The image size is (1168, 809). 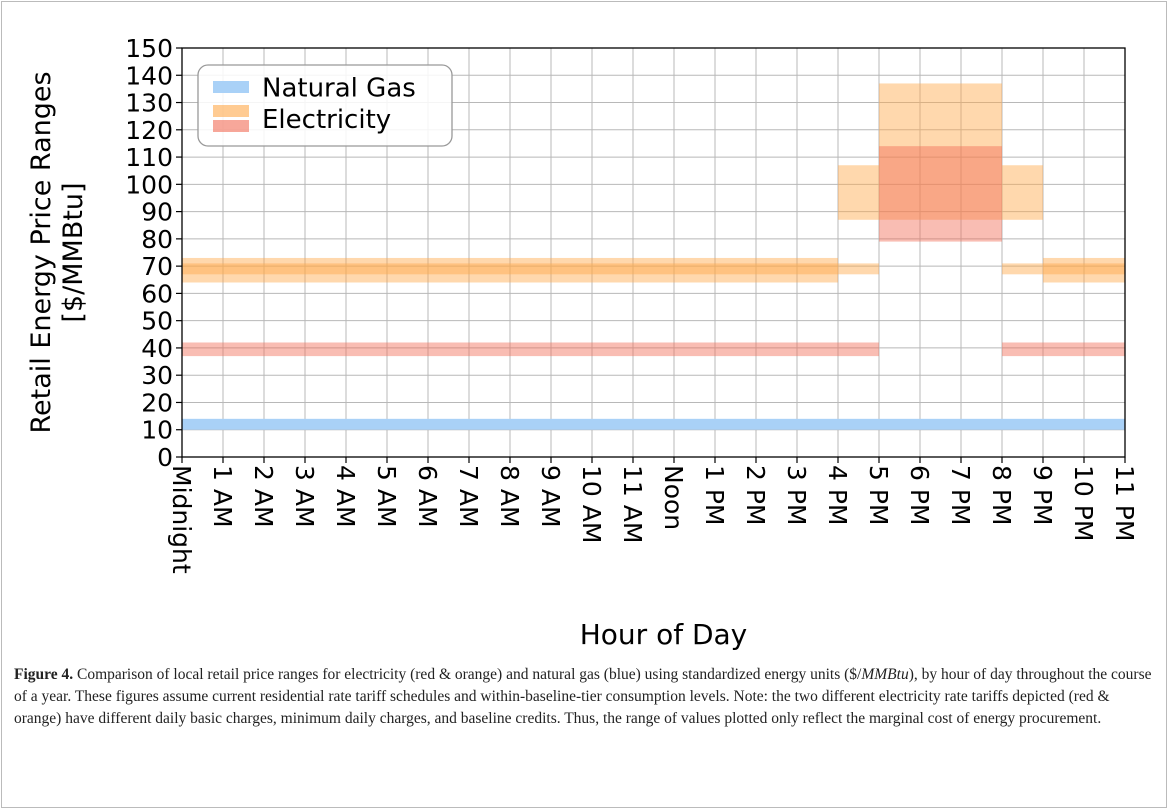 What do you see at coordinates (181, 519) in the screenshot?
I see `x-tick-label: Midnight` at bounding box center [181, 519].